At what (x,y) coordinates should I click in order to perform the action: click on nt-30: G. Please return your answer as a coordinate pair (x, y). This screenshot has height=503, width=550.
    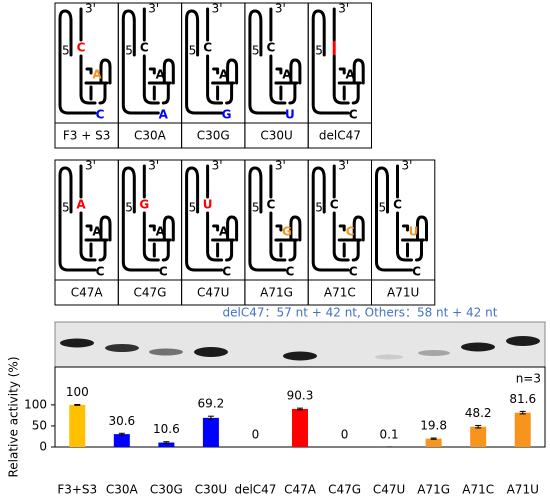
    Looking at the image, I should click on (227, 115).